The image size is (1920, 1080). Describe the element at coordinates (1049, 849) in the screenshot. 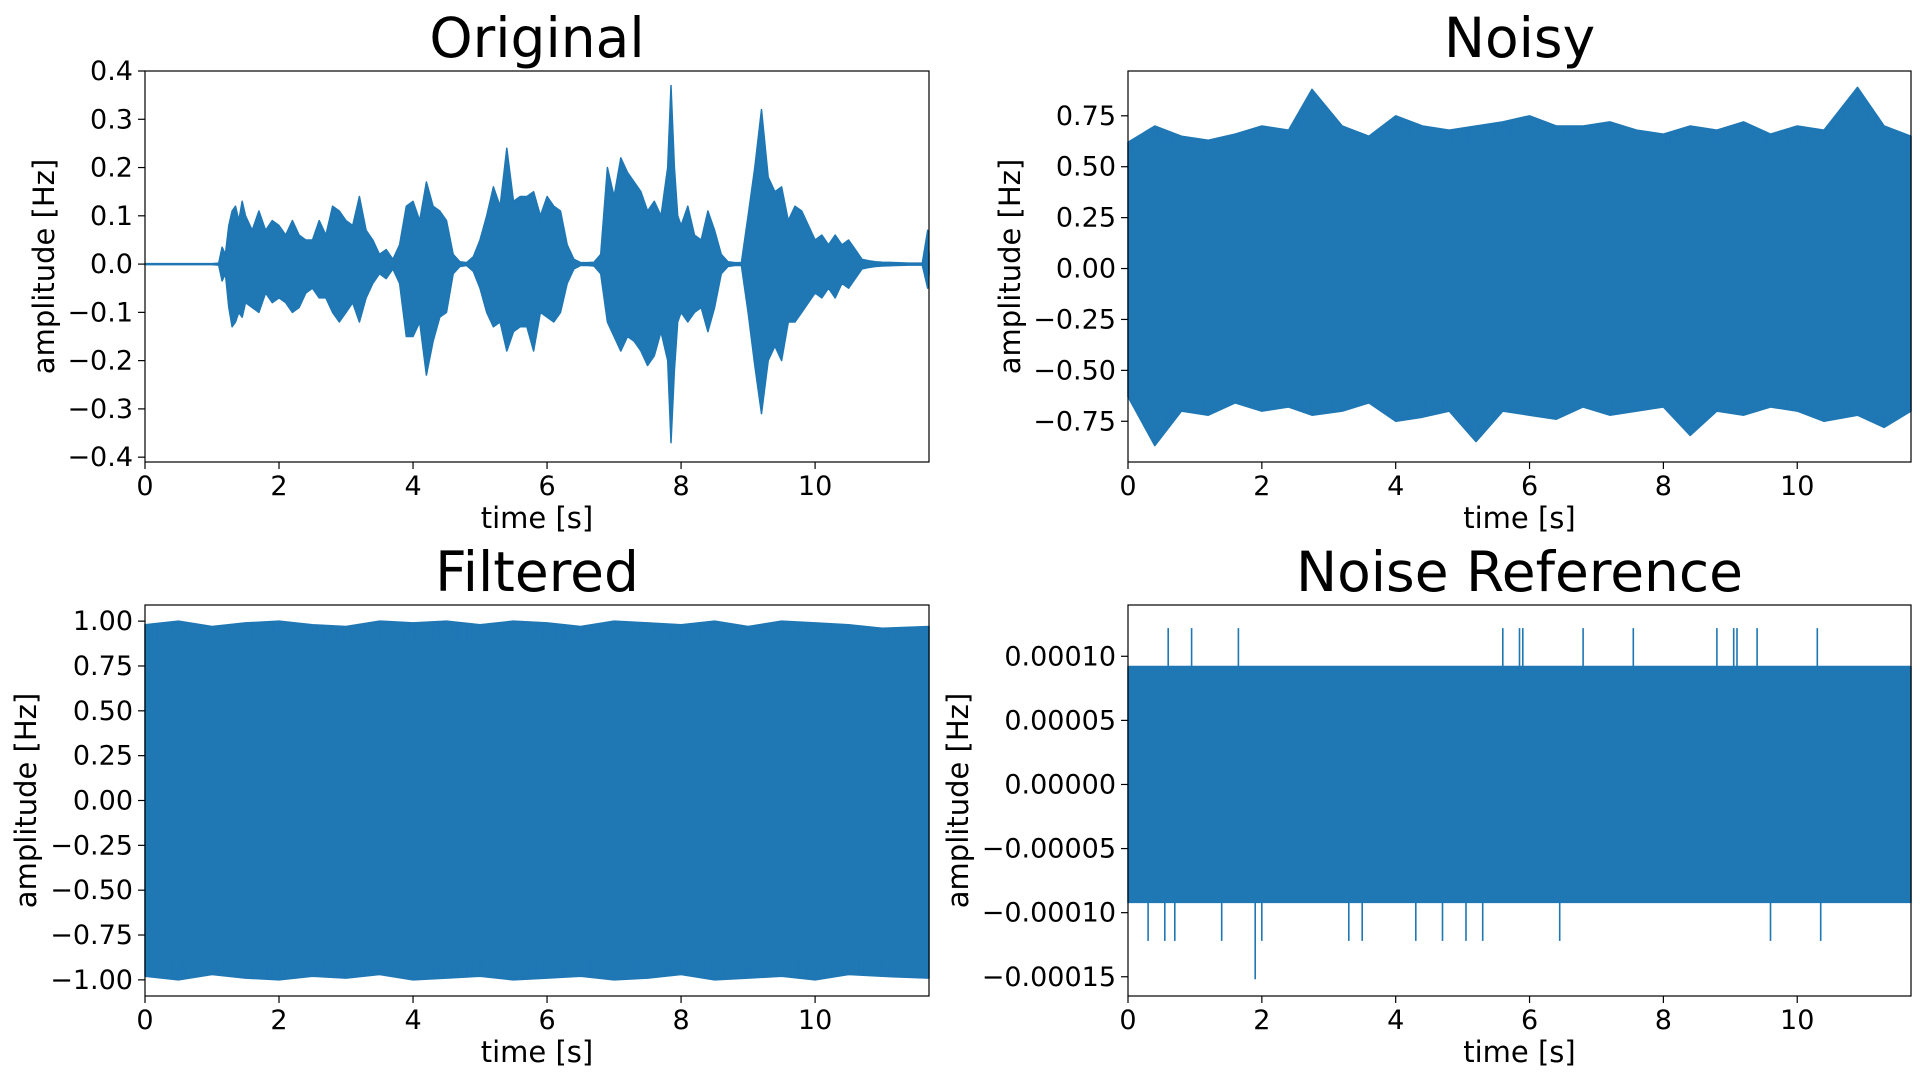

I see `y-tick-label-noise-reference: −0.00005` at that location.